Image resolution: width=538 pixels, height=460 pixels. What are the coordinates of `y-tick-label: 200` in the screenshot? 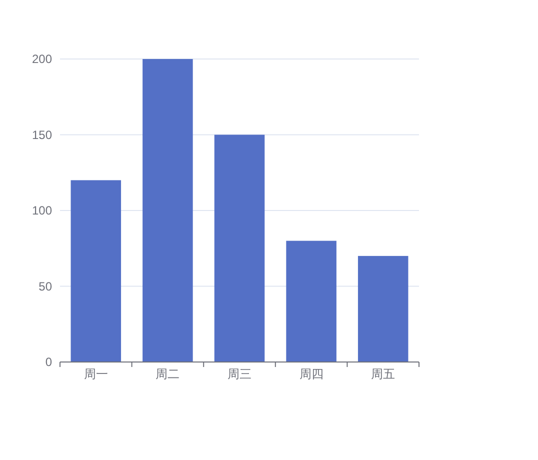 It's located at (42, 59).